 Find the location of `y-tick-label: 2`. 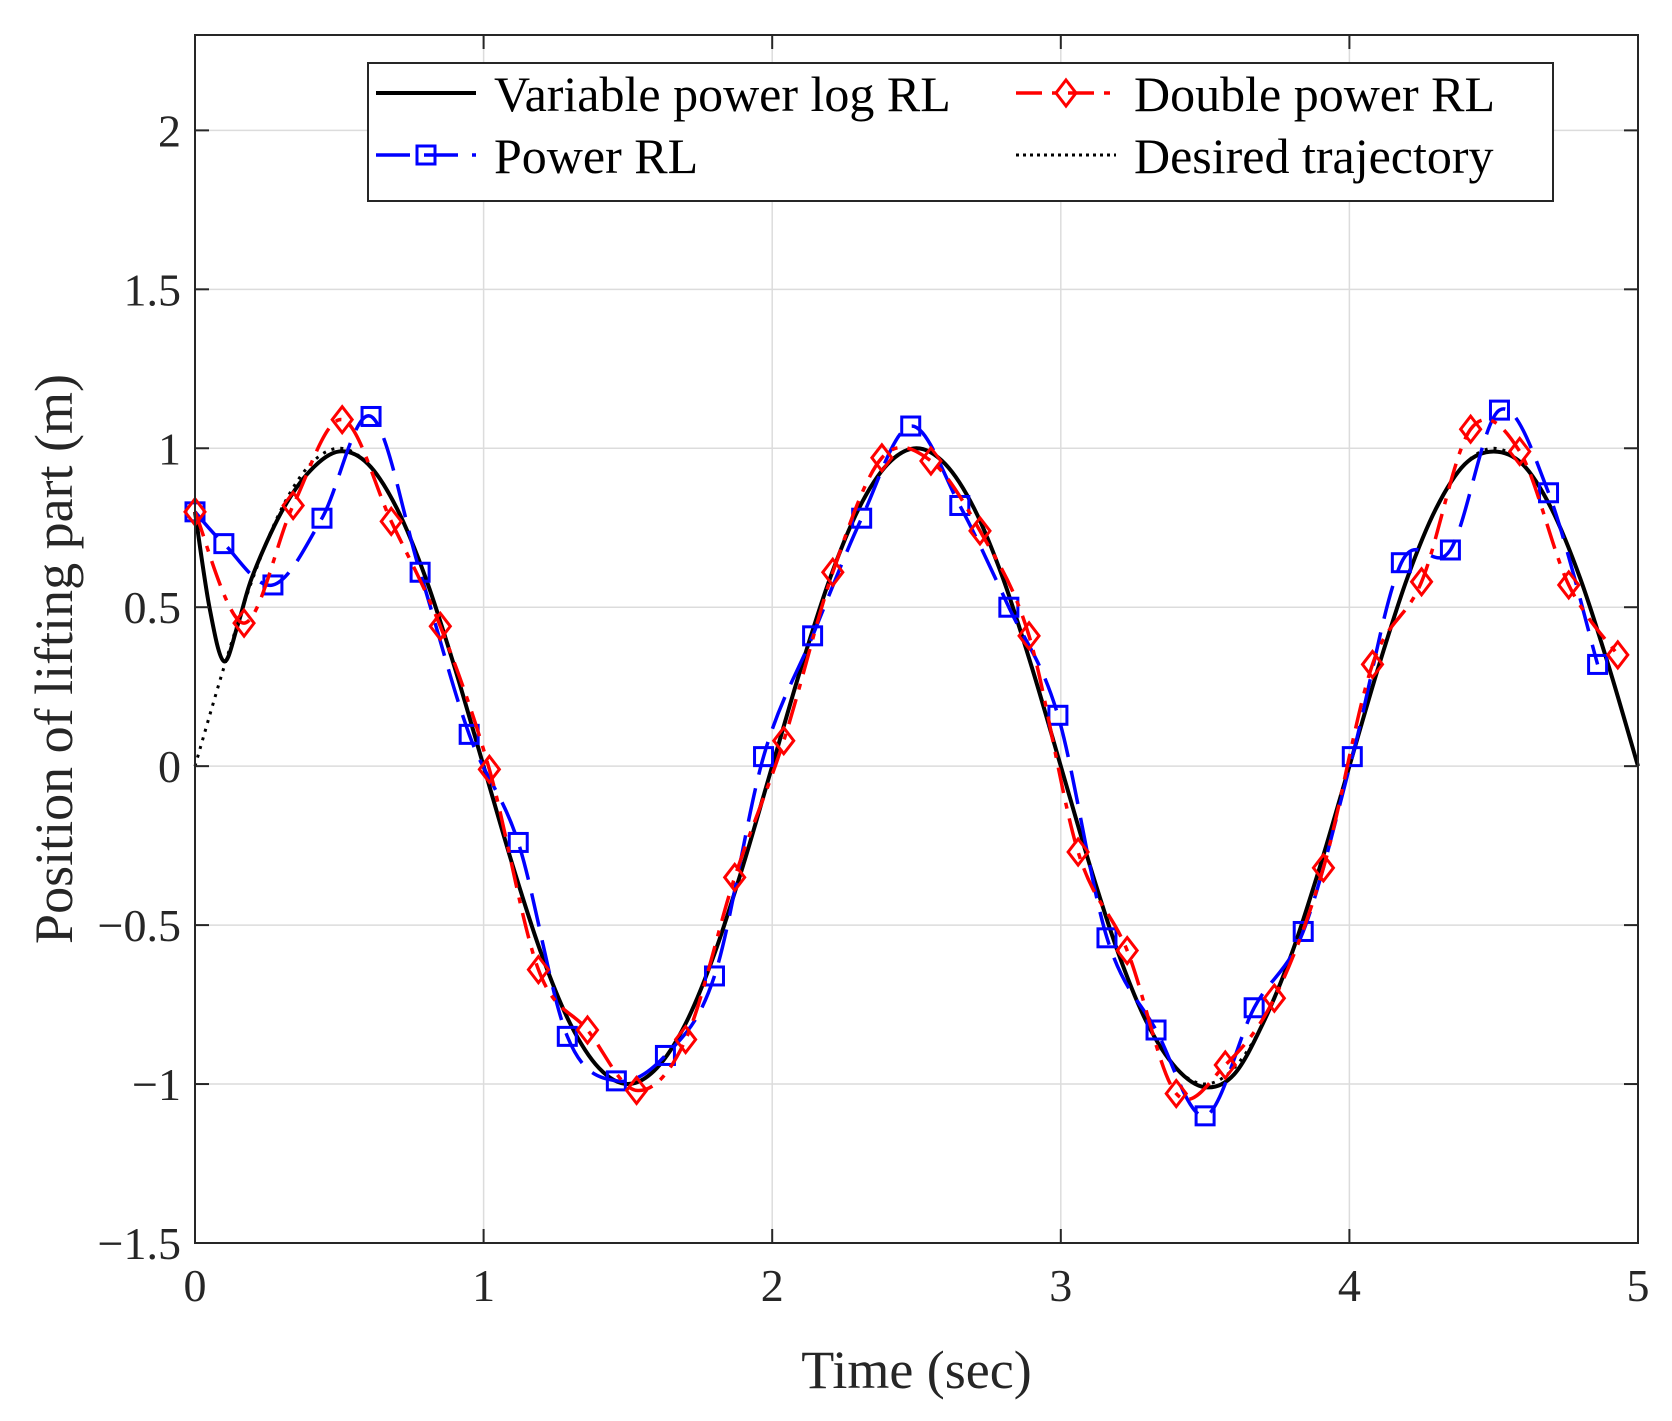

y-tick-label: 2 is located at coordinates (169, 130).